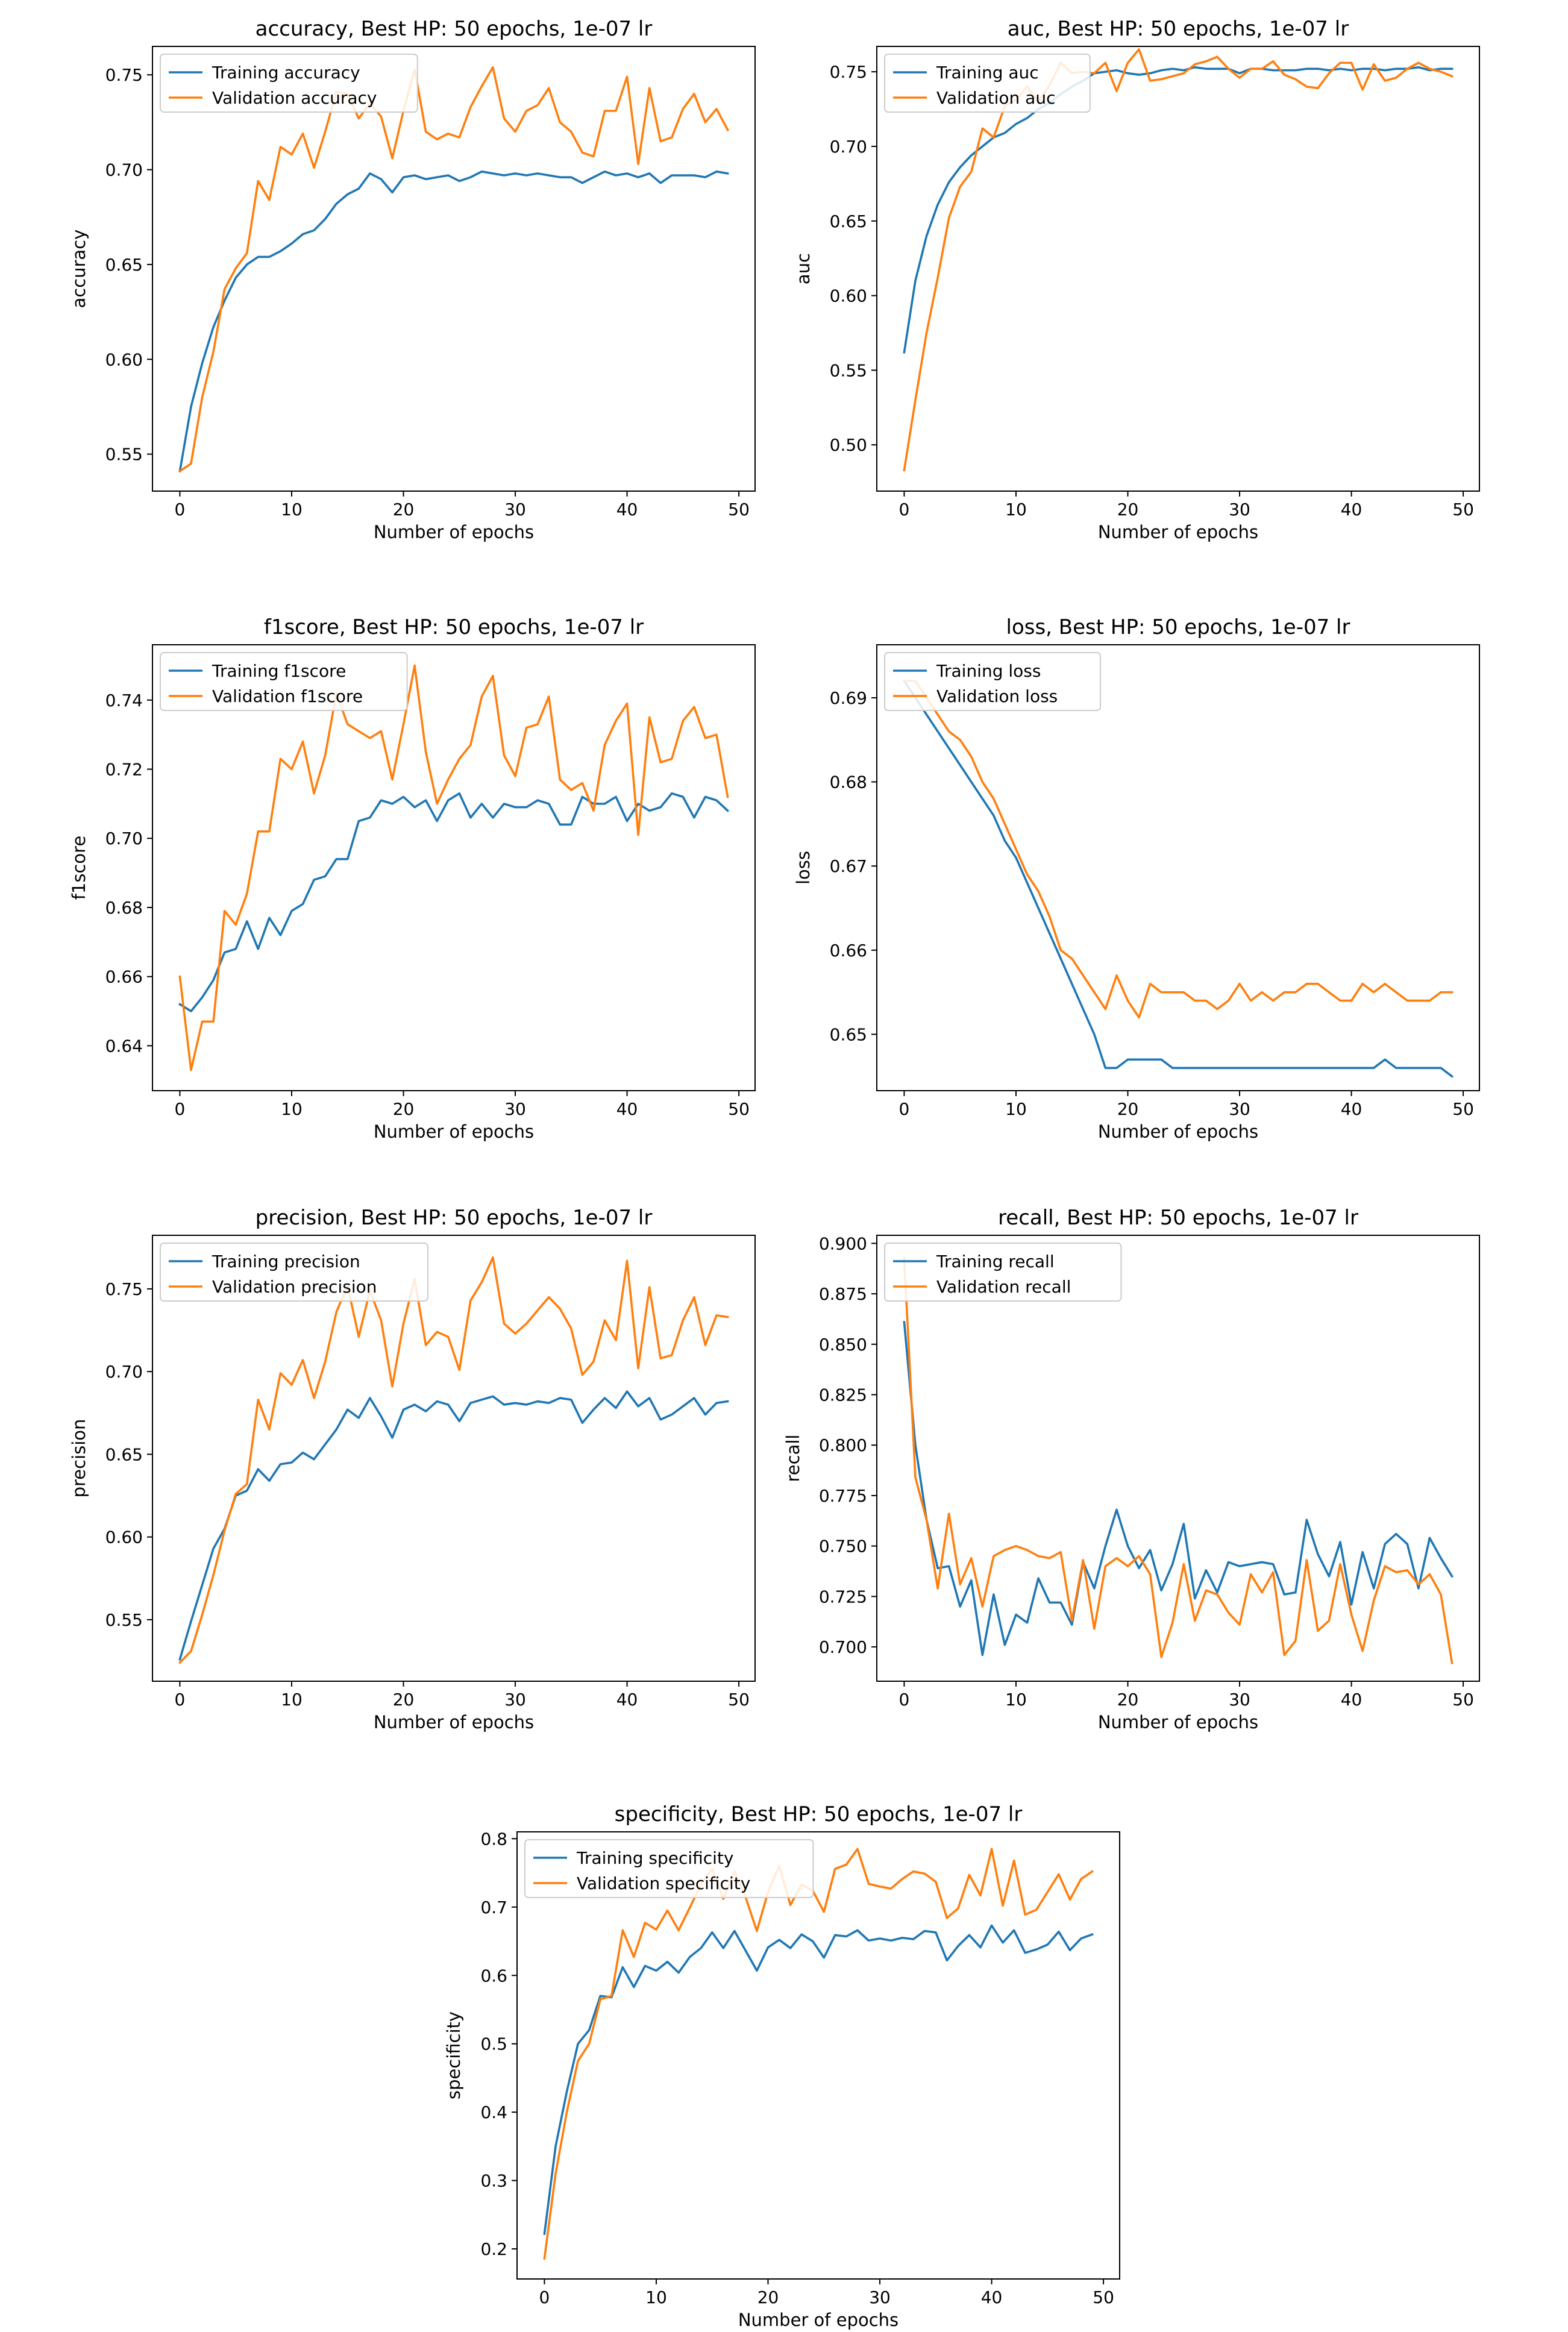 The height and width of the screenshot is (2332, 1568). I want to click on y-tick-label-recall: 0.700, so click(843, 1647).